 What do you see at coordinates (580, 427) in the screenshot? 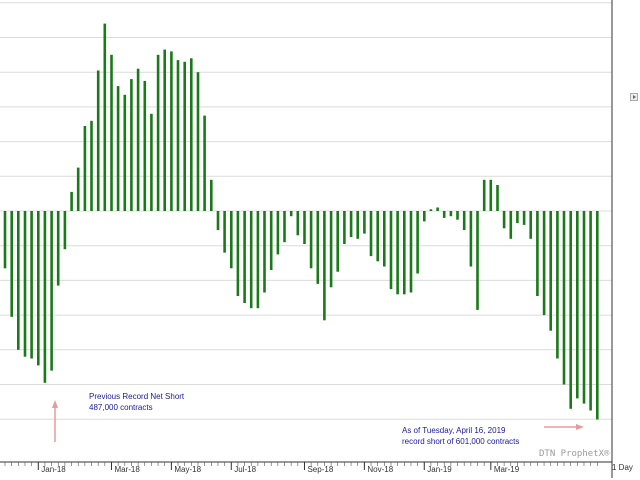
I see `right-arrow-head` at bounding box center [580, 427].